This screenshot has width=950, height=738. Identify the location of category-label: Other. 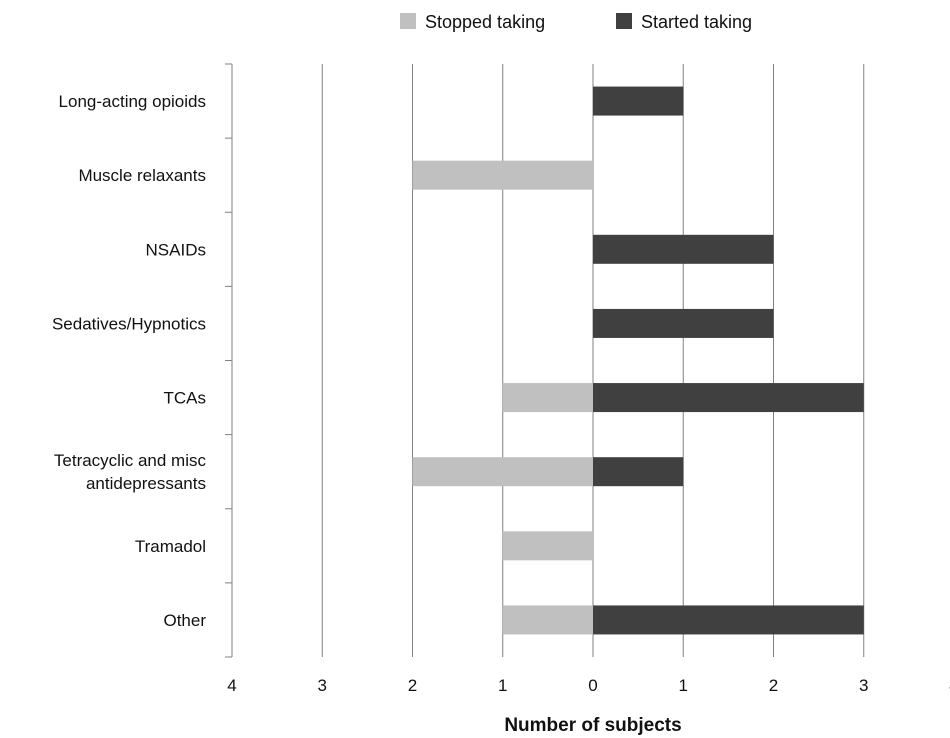
(184, 620).